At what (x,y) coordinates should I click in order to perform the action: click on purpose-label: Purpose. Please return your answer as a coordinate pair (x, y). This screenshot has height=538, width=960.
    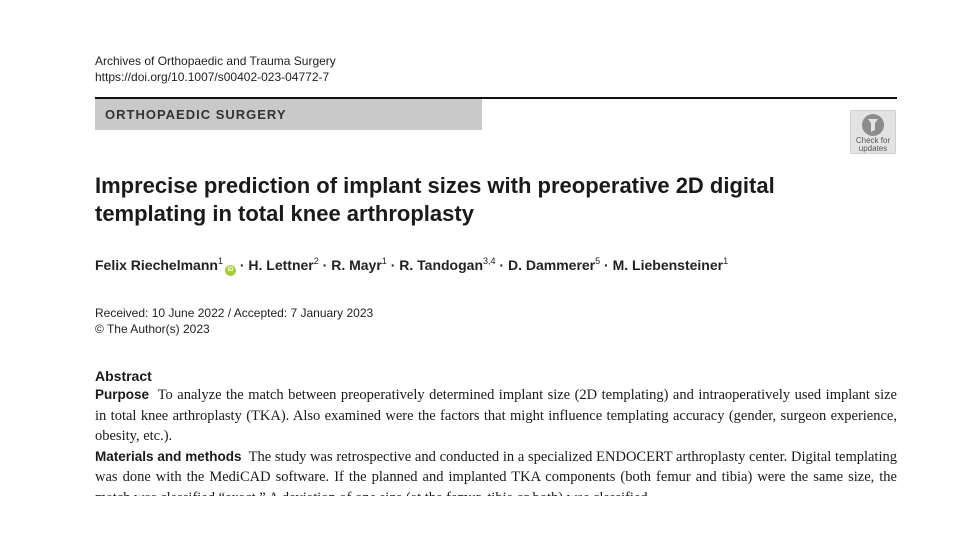
    Looking at the image, I should click on (122, 394).